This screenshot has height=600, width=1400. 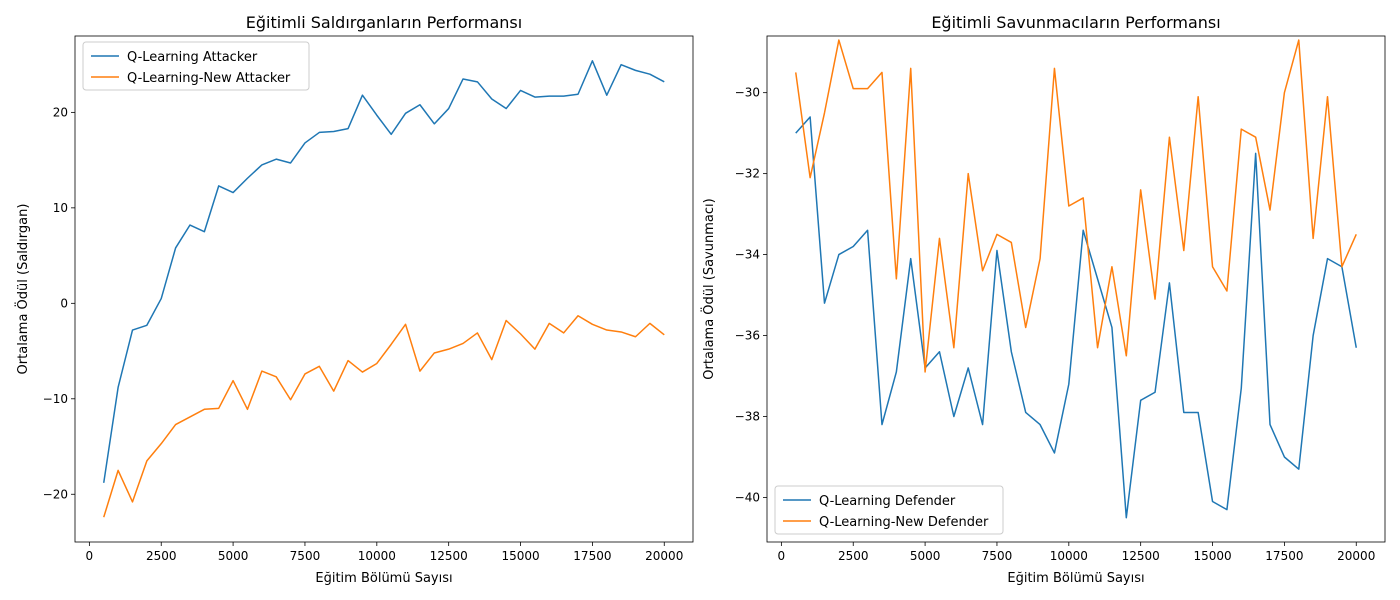 What do you see at coordinates (55, 494) in the screenshot?
I see `y-tick-label: −20` at bounding box center [55, 494].